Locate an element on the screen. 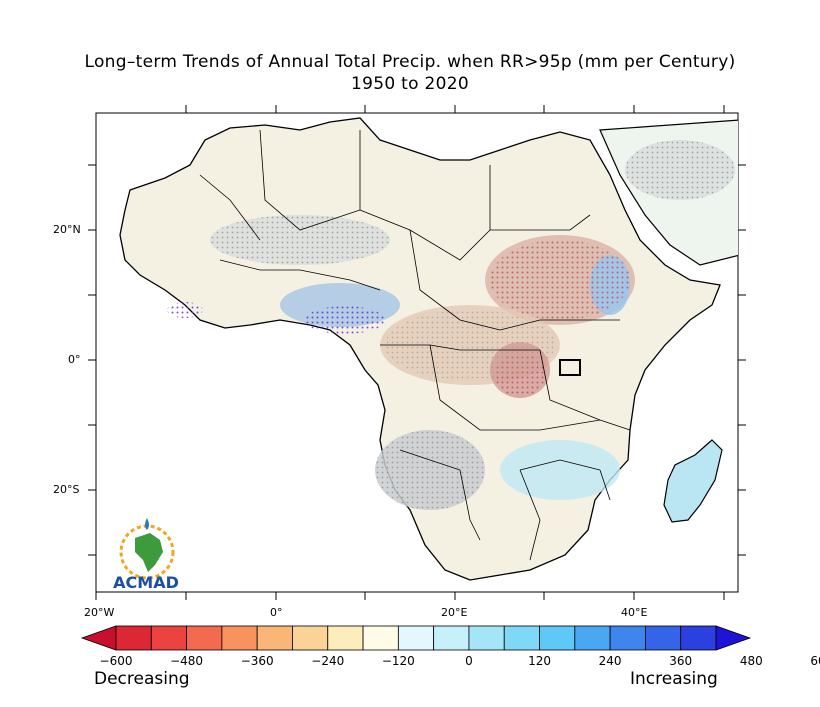 This screenshot has width=820, height=707. colorbar-tick-label: −240 is located at coordinates (328, 661).